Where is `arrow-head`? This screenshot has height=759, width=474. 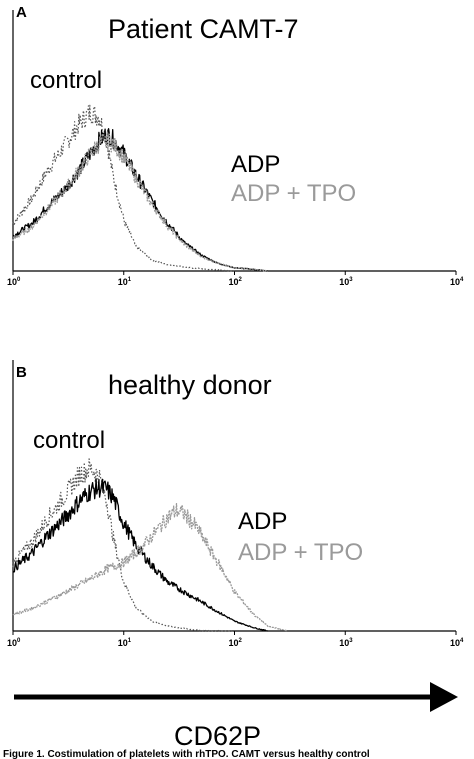 arrow-head is located at coordinates (444, 697).